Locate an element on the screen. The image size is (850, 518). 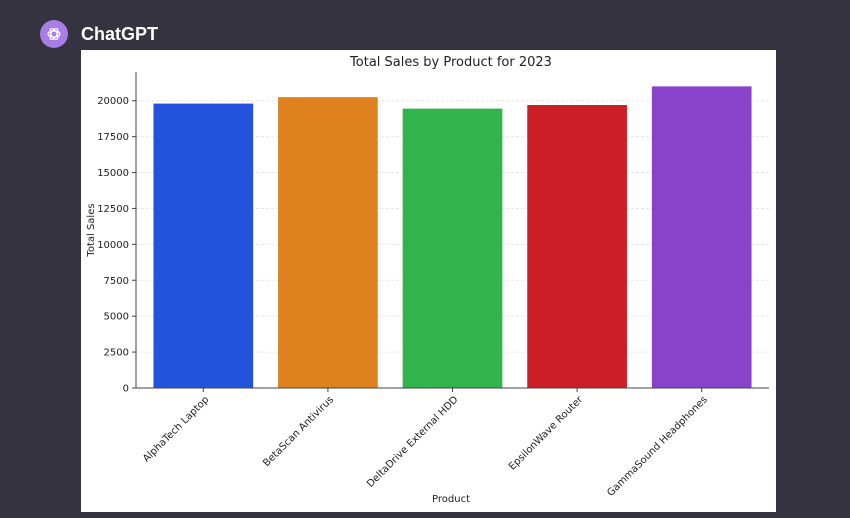
avatar is located at coordinates (54, 34).